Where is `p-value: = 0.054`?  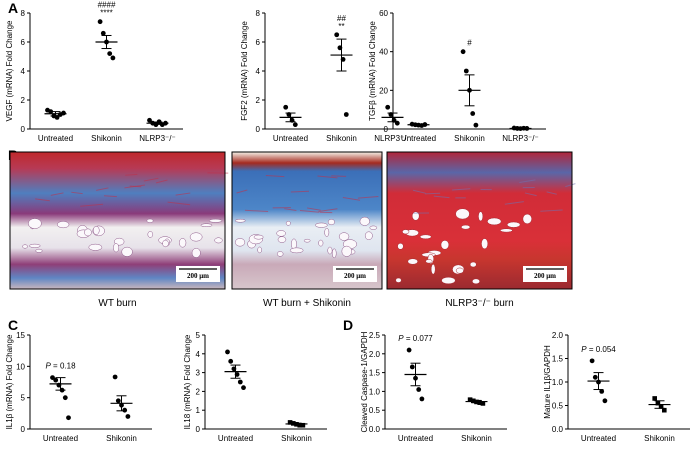
p-value: = 0.054 is located at coordinates (602, 349).